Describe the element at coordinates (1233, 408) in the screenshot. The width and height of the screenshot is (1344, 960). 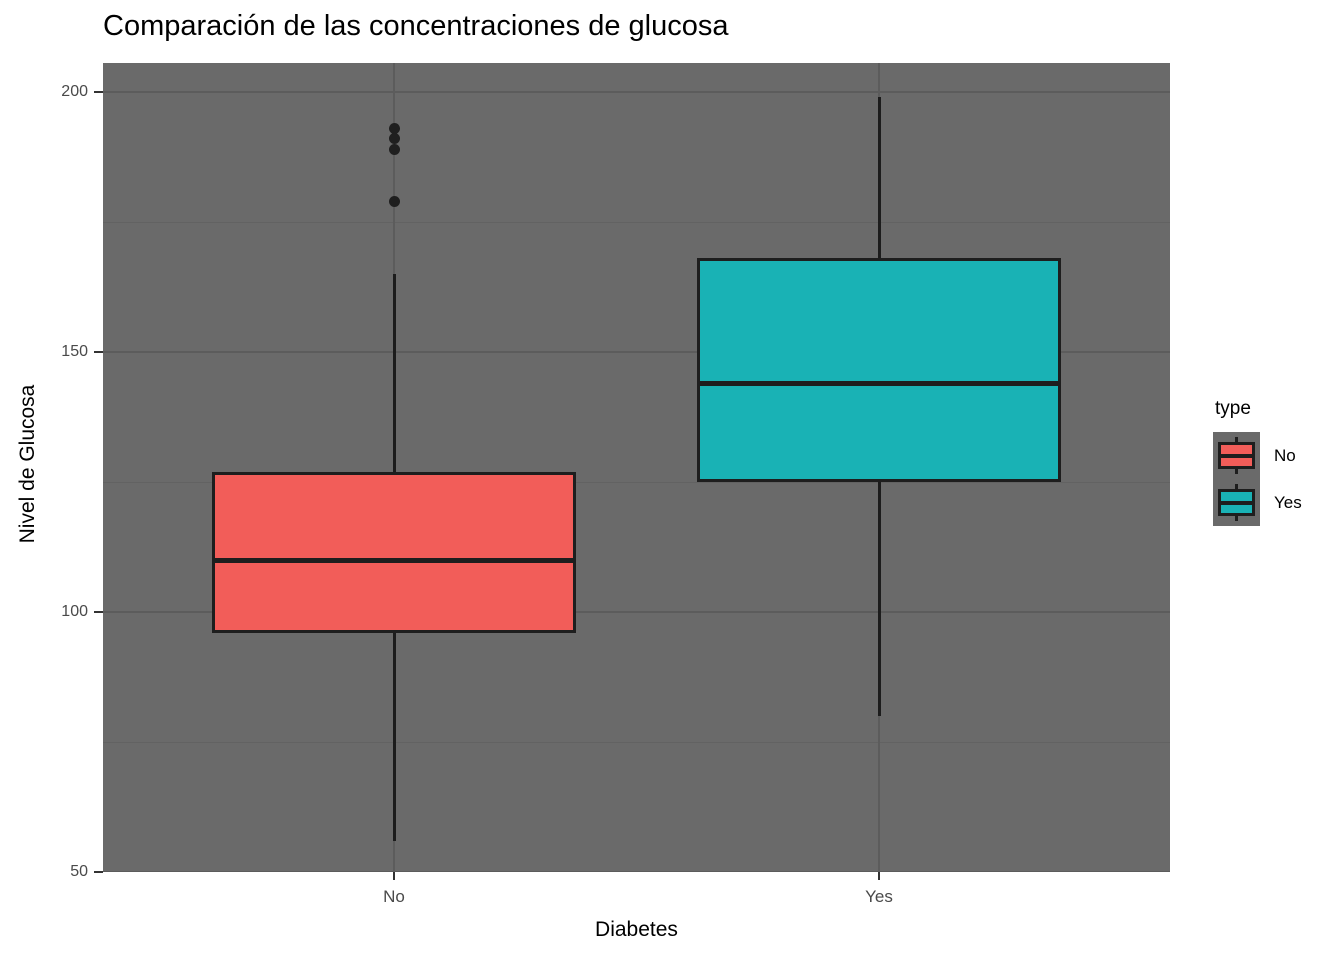
I see `legend-title: type` at that location.